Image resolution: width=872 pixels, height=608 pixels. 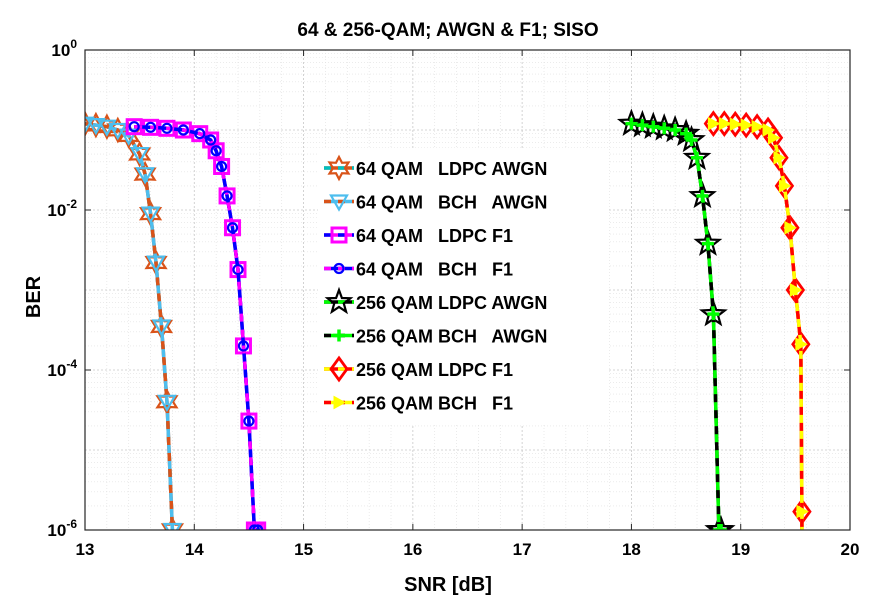 I want to click on legend-item: 256 QAM LDPC F1, so click(x=418, y=369).